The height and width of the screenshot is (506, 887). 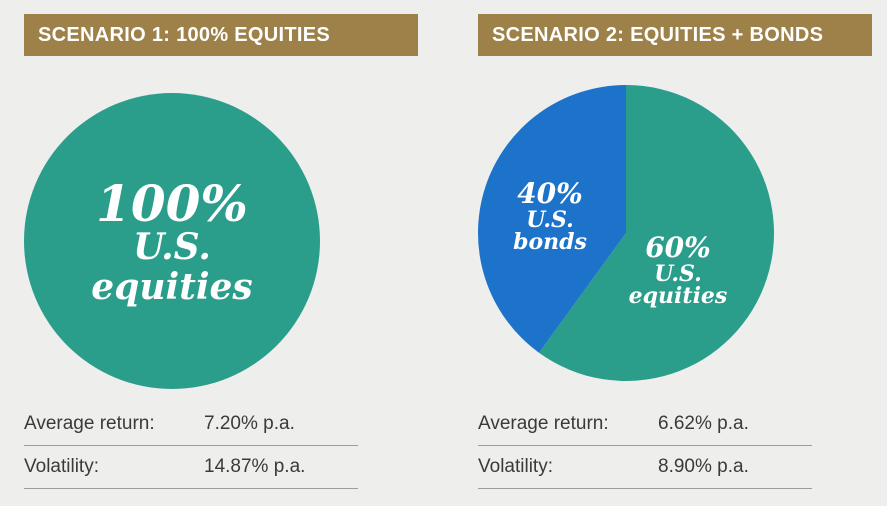 What do you see at coordinates (703, 423) in the screenshot?
I see `stat-value: 6.62% p.a.` at bounding box center [703, 423].